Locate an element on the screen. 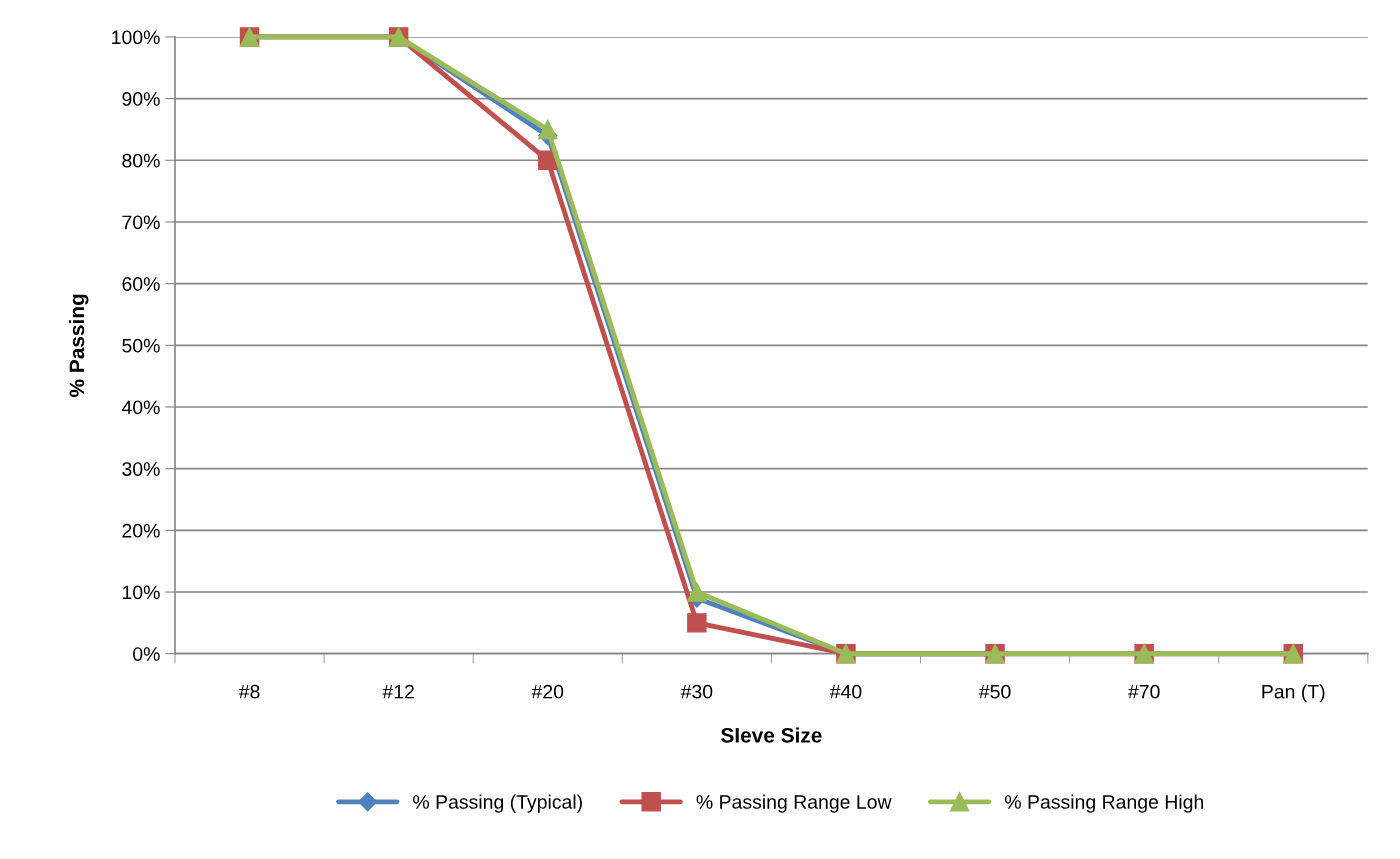  y-tick-label: 100% is located at coordinates (136, 37).